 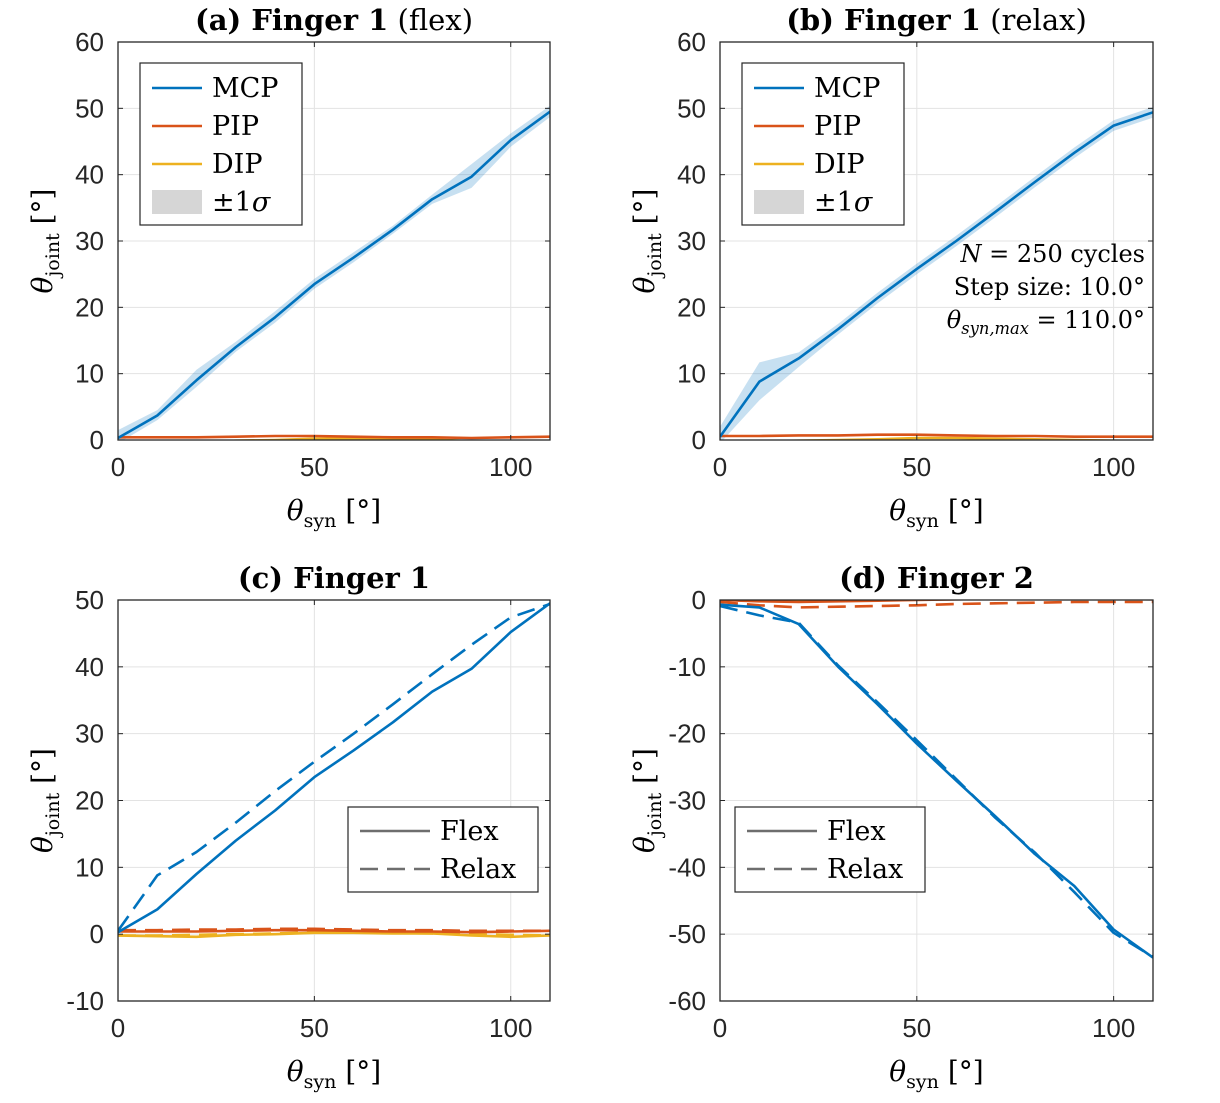 I want to click on y-tick-label: -30, so click(x=687, y=801).